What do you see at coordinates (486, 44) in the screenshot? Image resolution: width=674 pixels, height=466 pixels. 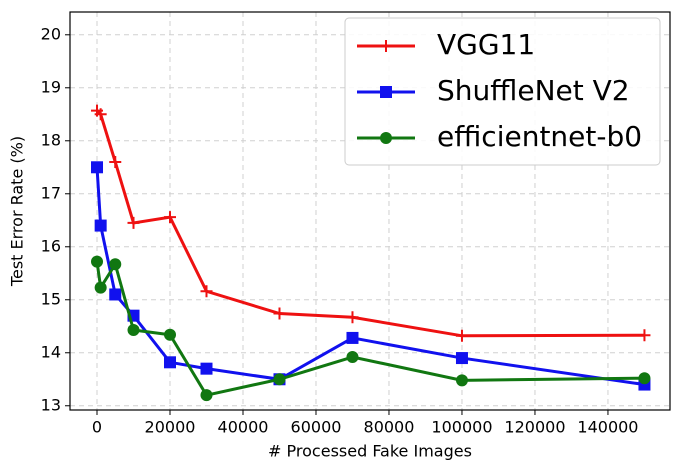 I see `legend-label: VGG11` at bounding box center [486, 44].